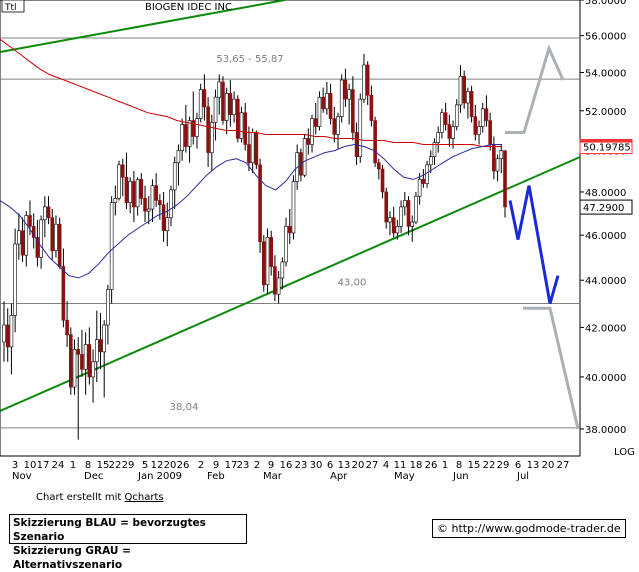 The height and width of the screenshot is (572, 639). What do you see at coordinates (416, 465) in the screenshot?
I see `x-day-label: 18` at bounding box center [416, 465].